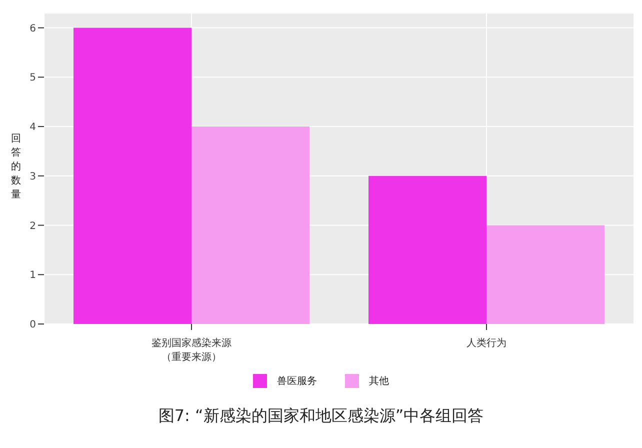  I want to click on y-tick-label: 1, so click(33, 276).